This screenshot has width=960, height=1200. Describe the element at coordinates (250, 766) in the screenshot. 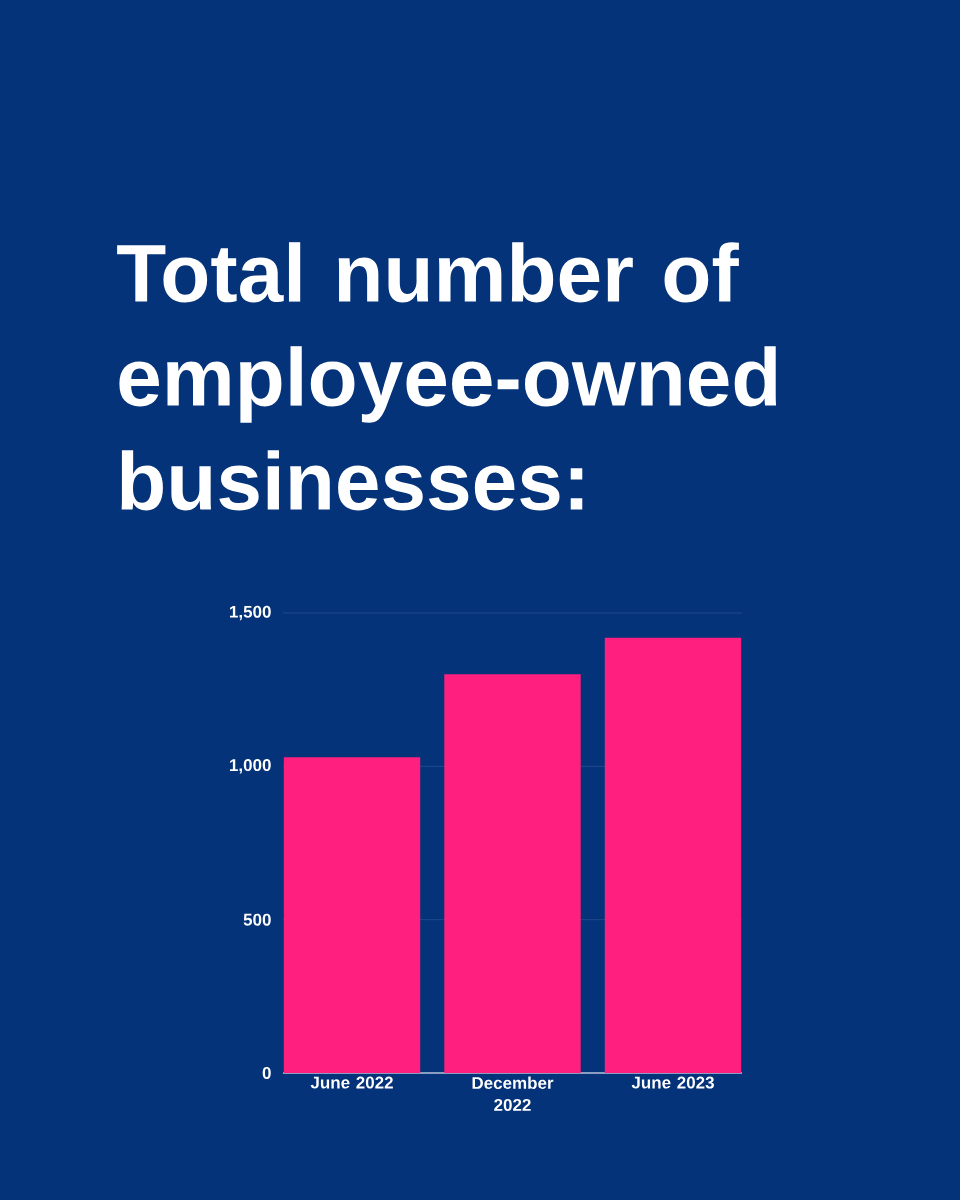

I see `y-tick-label: 1,000` at that location.